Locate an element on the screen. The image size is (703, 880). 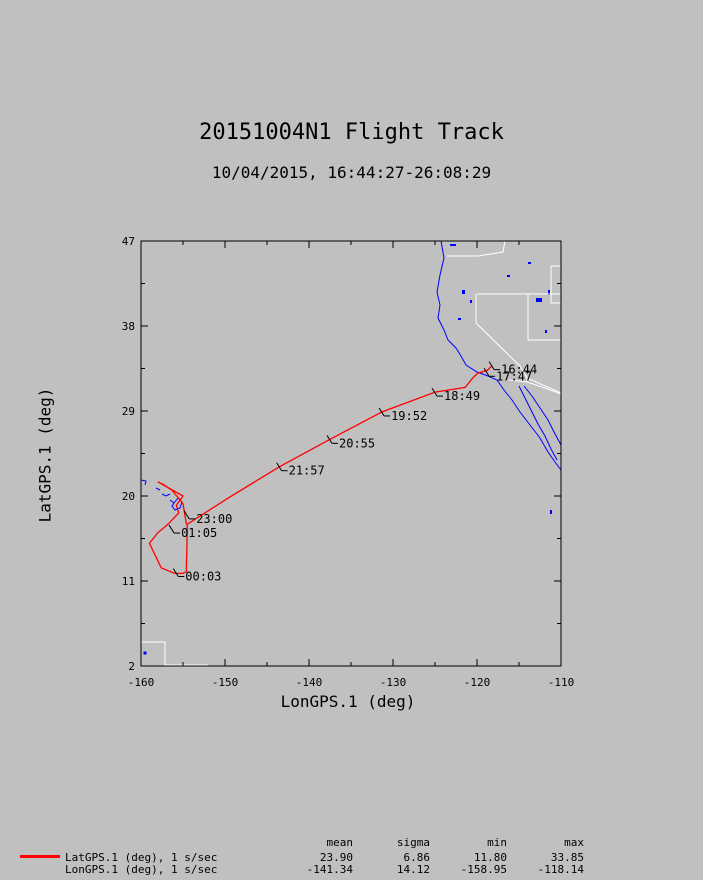
time-label-3: 19:52 is located at coordinates (409, 416).